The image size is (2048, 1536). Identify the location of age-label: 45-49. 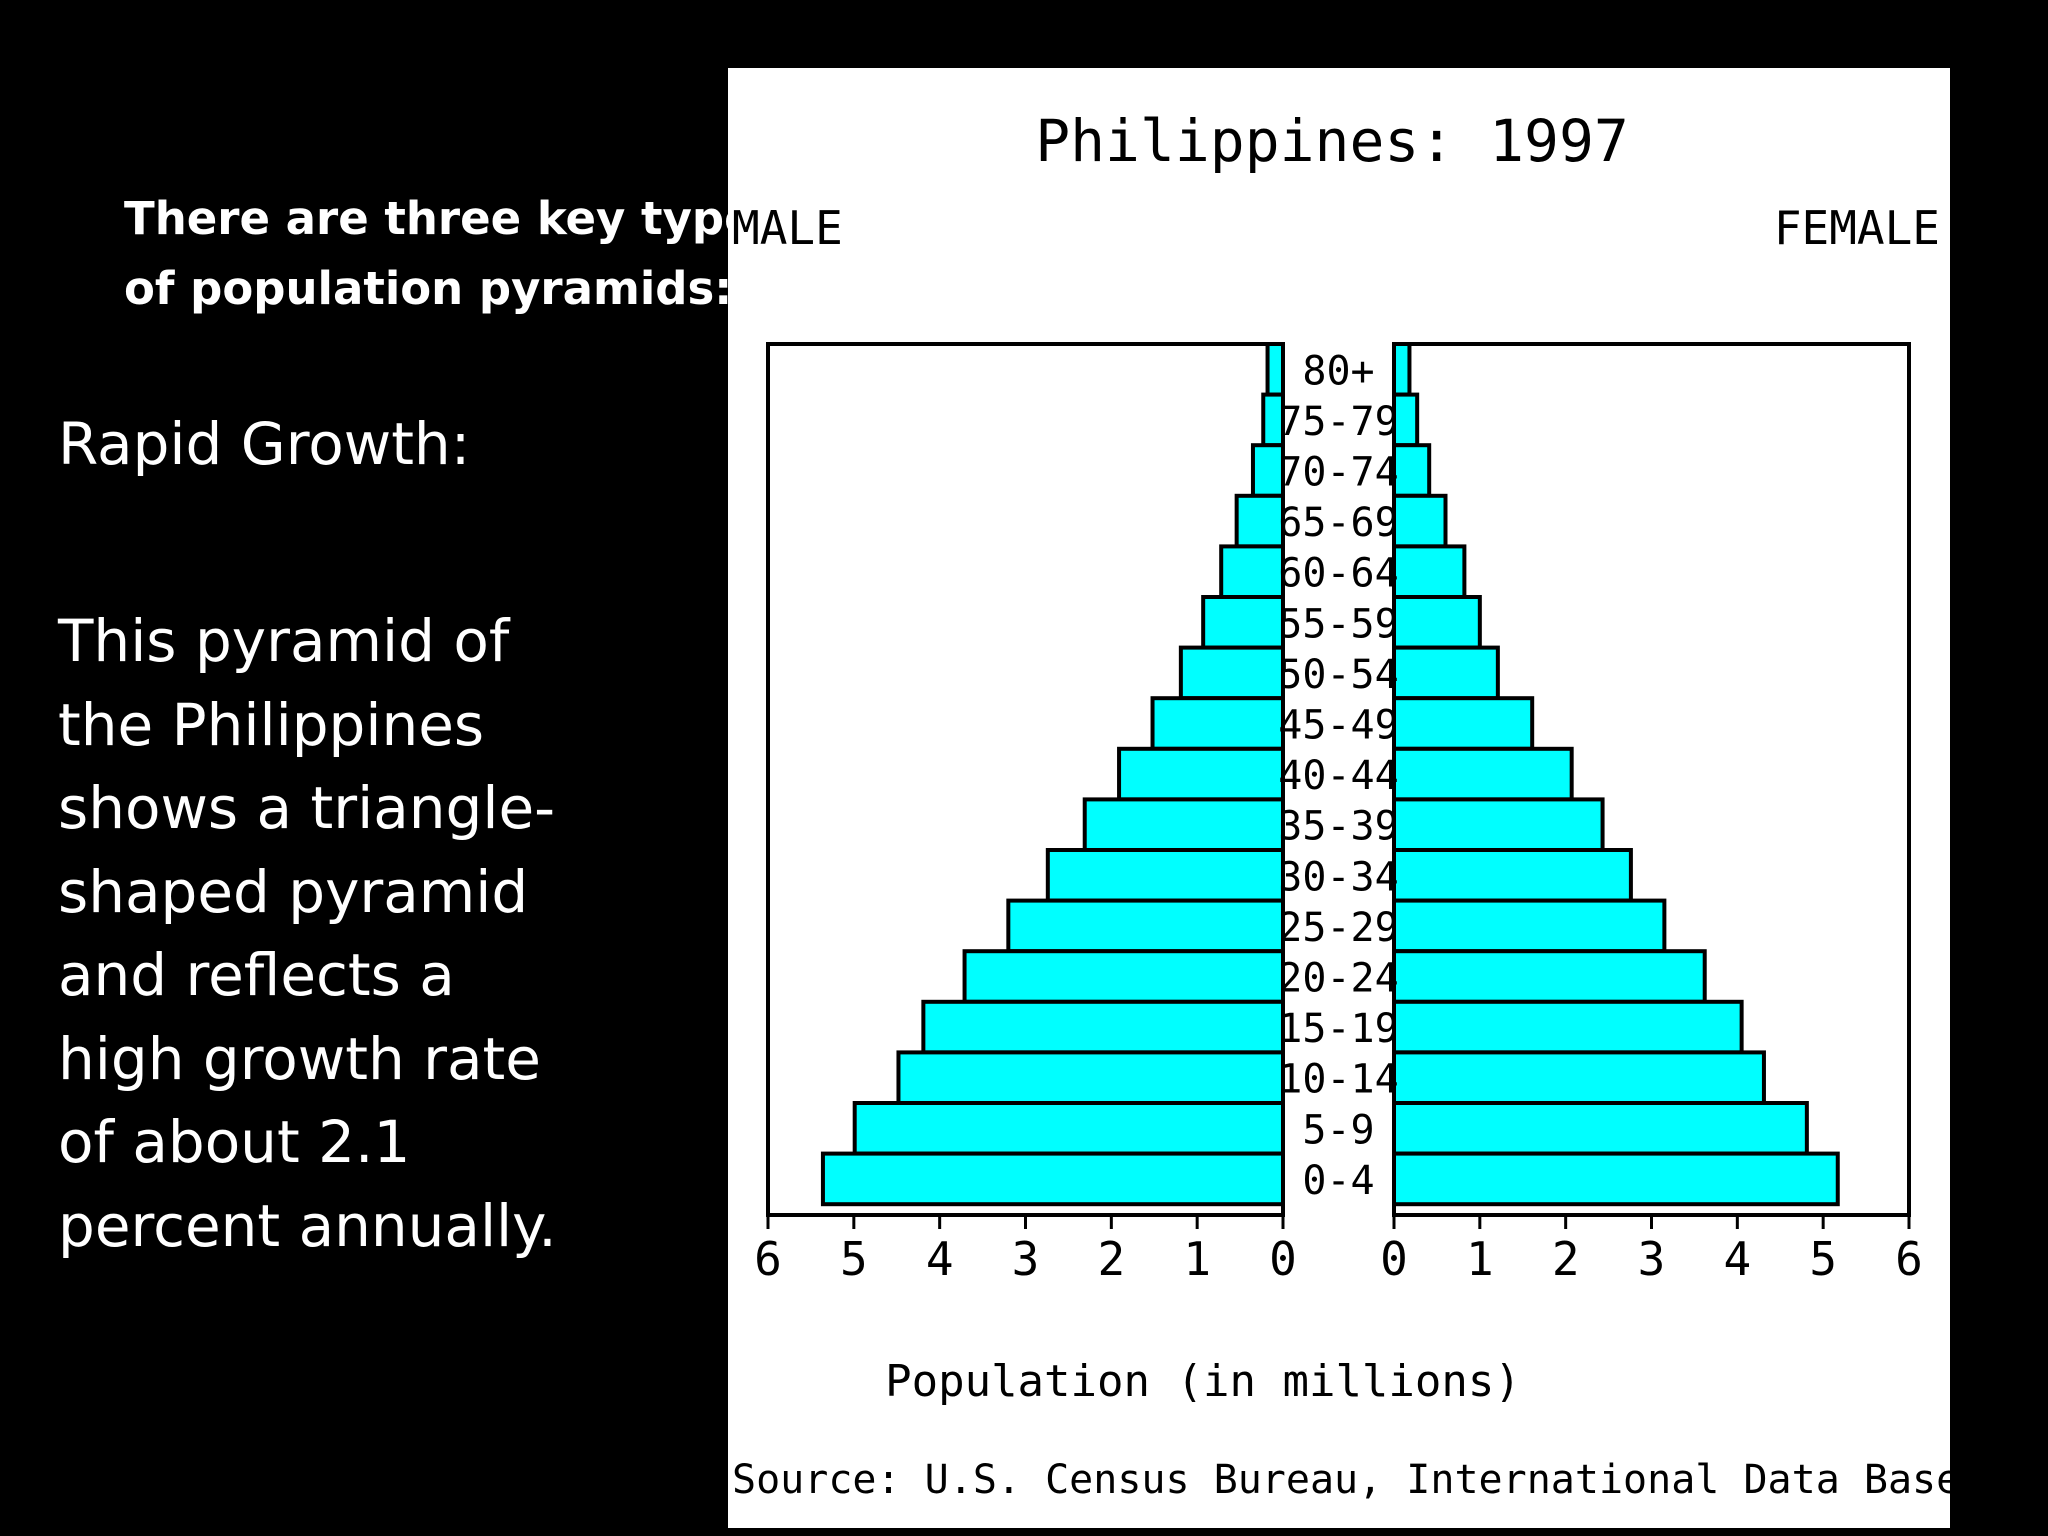
(1338, 726).